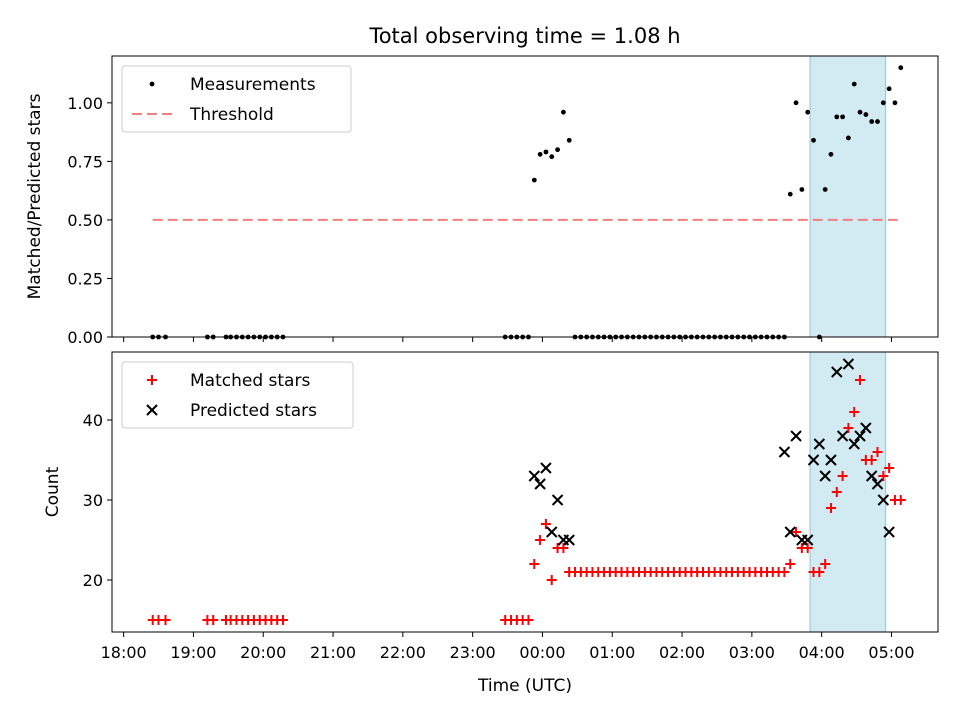 The width and height of the screenshot is (960, 720). What do you see at coordinates (473, 652) in the screenshot?
I see `x-tick-label: 23:00` at bounding box center [473, 652].